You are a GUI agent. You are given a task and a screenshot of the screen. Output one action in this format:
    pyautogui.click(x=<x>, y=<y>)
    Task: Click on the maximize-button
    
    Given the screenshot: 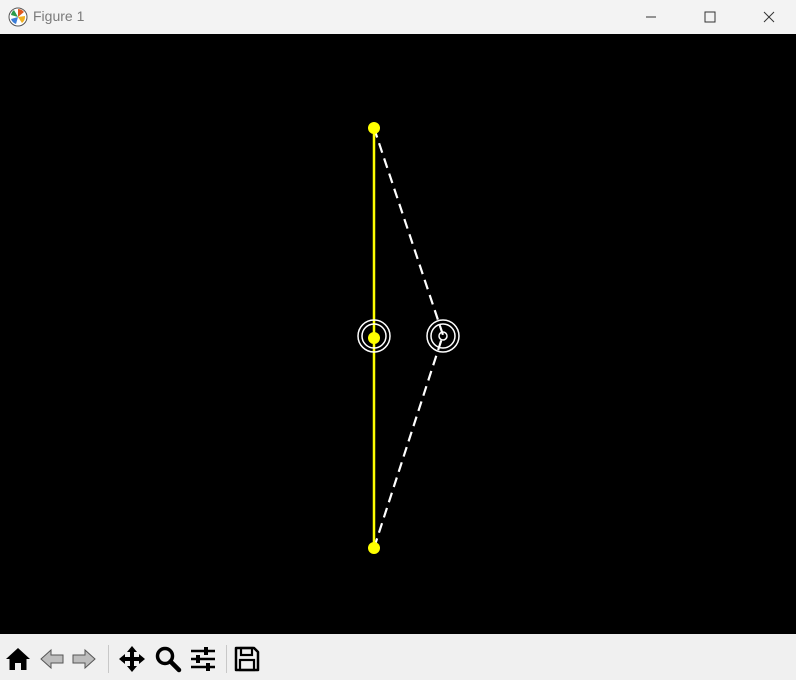 What is the action you would take?
    pyautogui.click(x=710, y=17)
    